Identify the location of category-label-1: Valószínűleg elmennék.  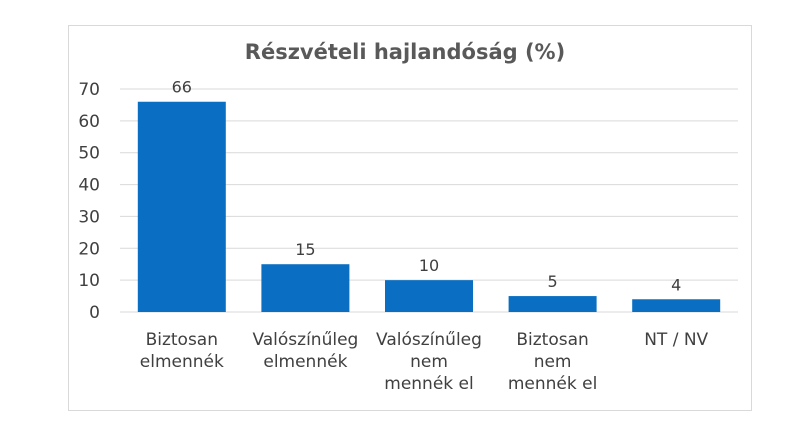
(305, 351).